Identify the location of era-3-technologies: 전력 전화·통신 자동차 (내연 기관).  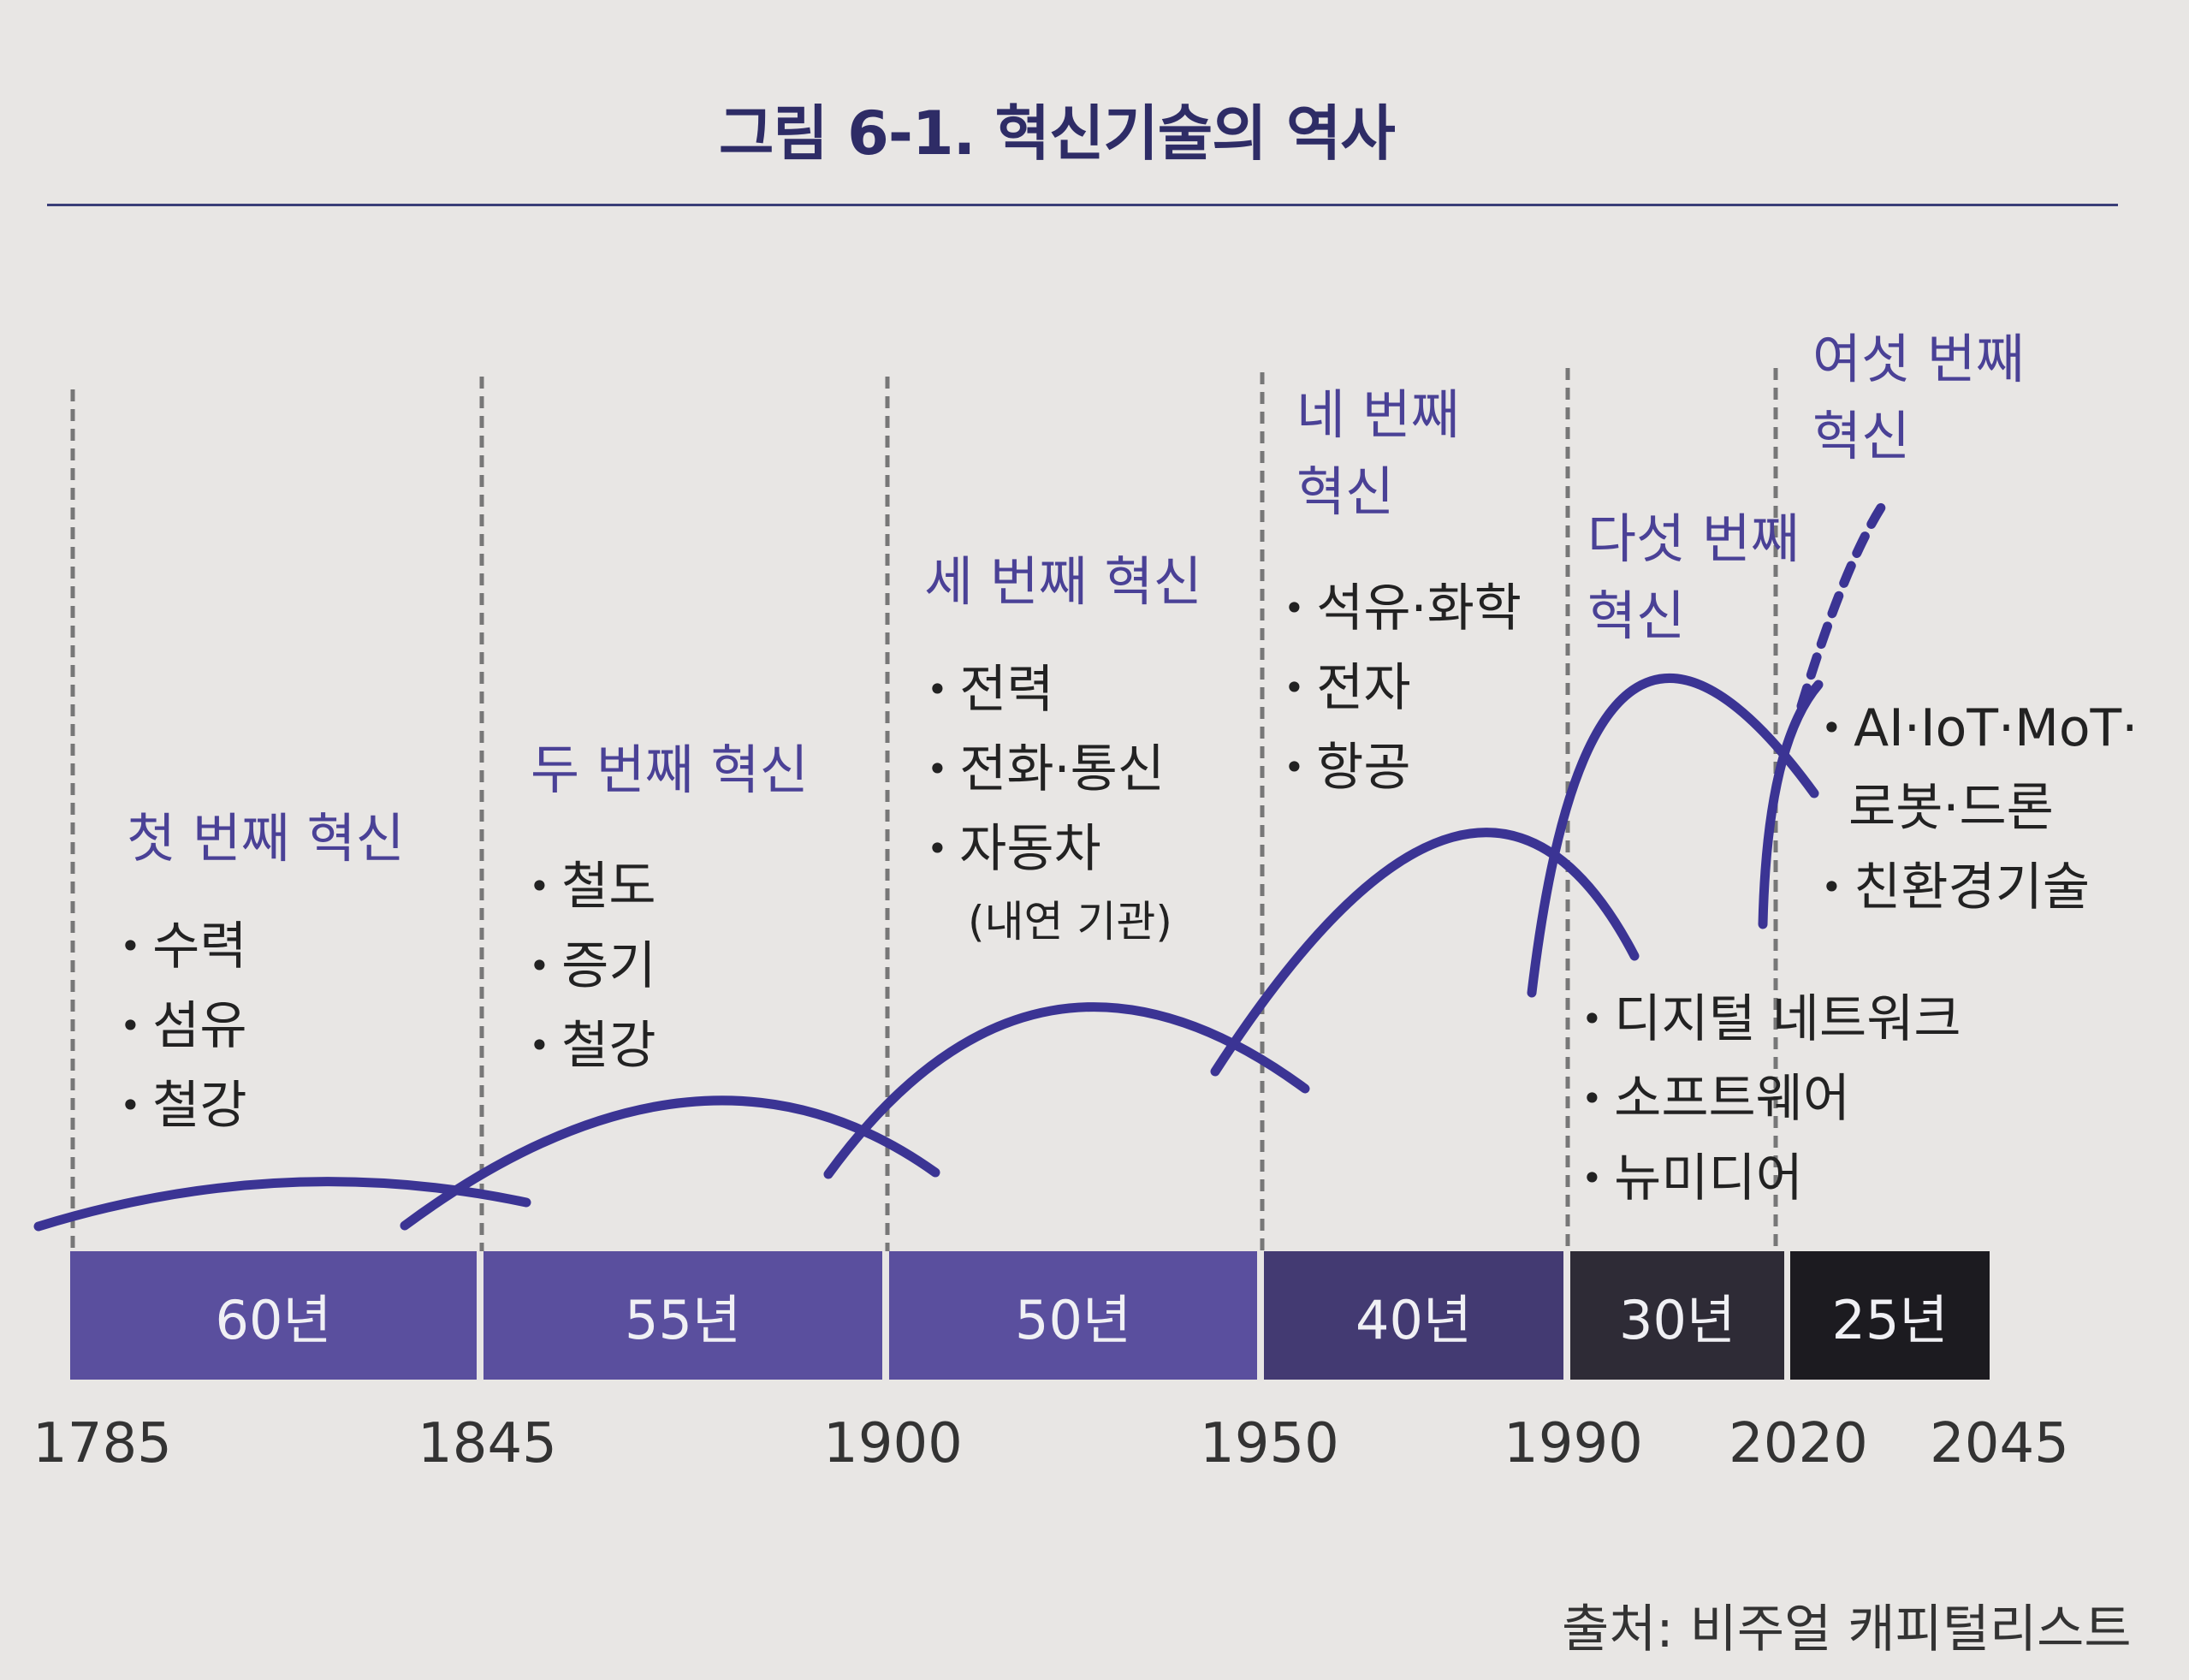
(1049, 803).